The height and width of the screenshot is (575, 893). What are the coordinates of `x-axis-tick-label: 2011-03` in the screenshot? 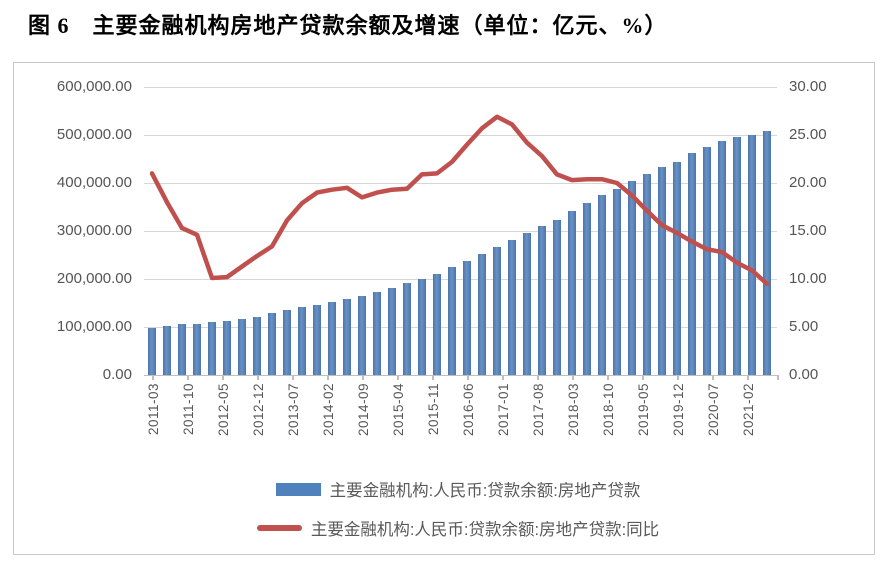 It's located at (153, 409).